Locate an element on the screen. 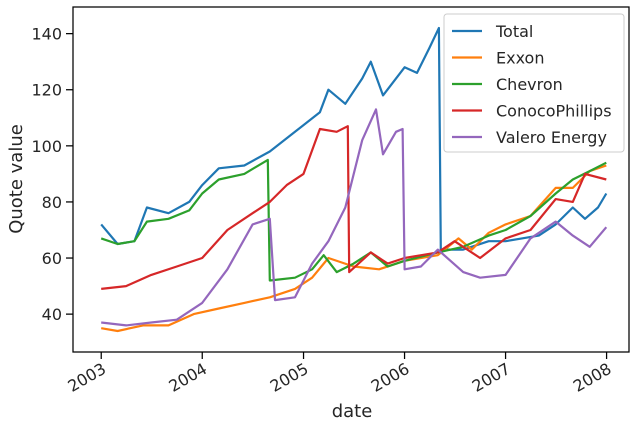 This screenshot has width=638, height=428. x-tick-label: 2005 is located at coordinates (289, 377).